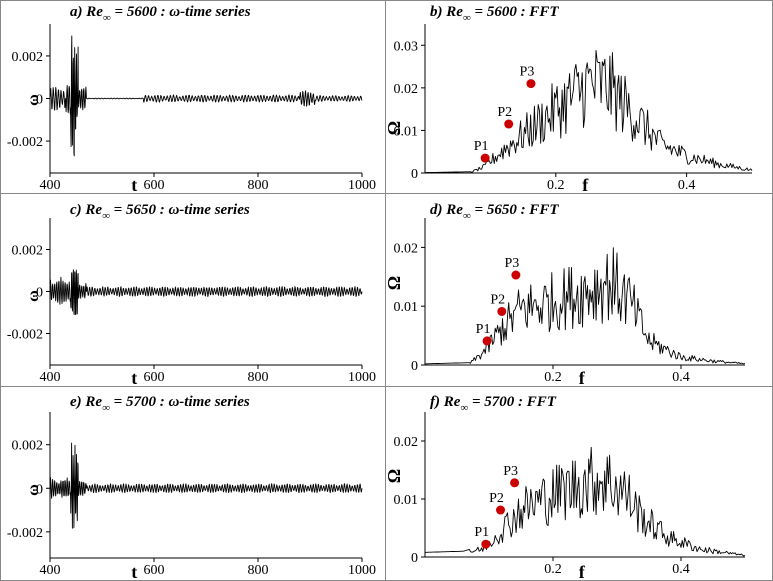 The width and height of the screenshot is (773, 581). I want to click on panel-title-c: c) Re∞ = 5650 : ω-time series, so click(160, 212).